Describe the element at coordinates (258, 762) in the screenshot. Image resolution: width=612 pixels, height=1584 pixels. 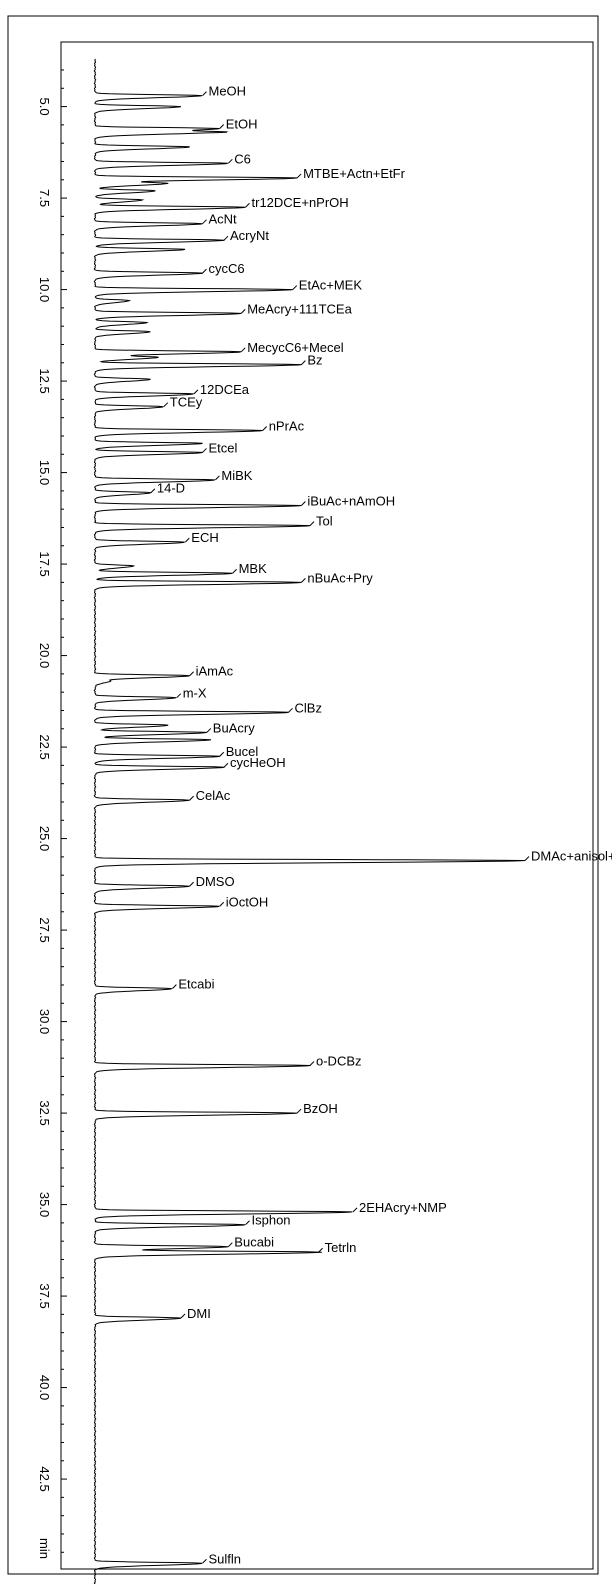
I see `peak-label: cycHeOH` at that location.